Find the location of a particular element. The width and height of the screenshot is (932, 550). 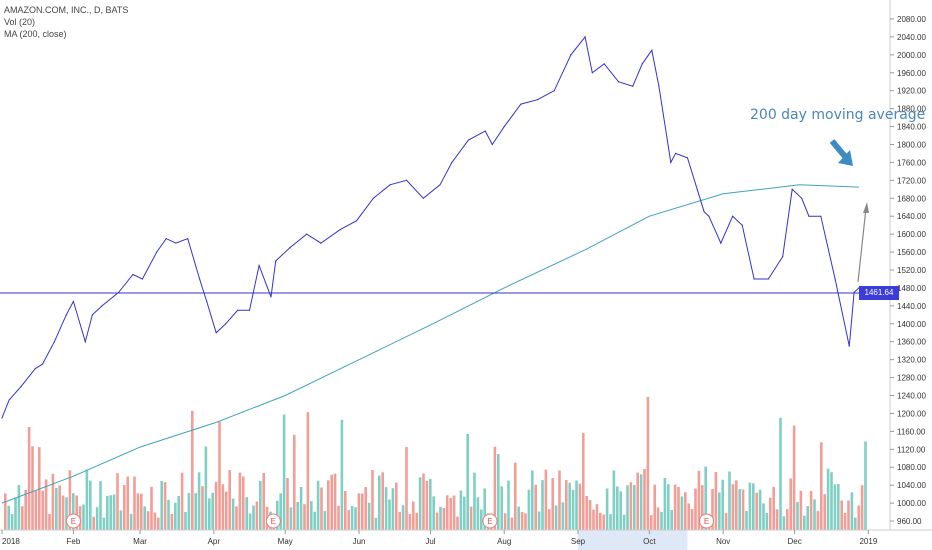

y-tick-label: 1200.00 is located at coordinates (911, 413).